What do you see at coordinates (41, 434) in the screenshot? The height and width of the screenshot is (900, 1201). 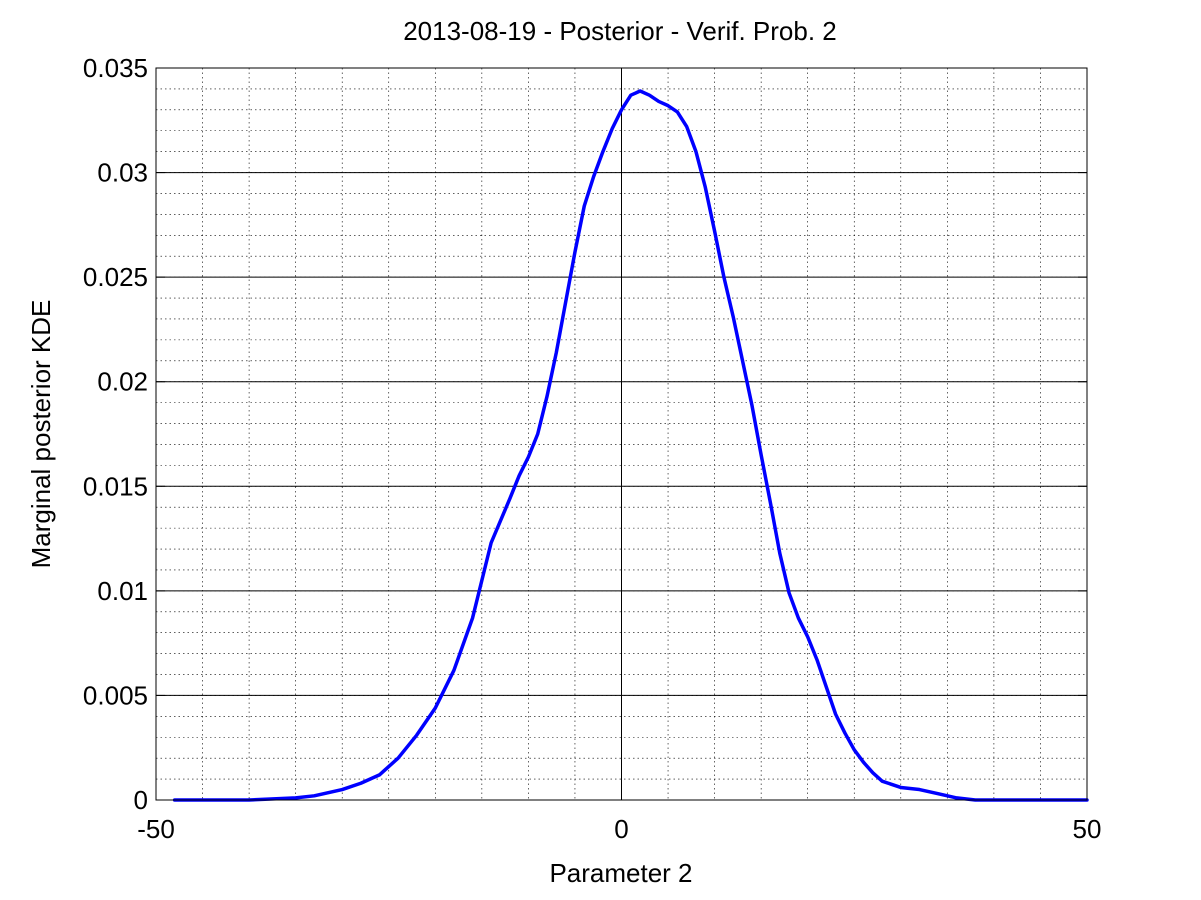 I see `y-axis-label: Marginal posterior KDE` at bounding box center [41, 434].